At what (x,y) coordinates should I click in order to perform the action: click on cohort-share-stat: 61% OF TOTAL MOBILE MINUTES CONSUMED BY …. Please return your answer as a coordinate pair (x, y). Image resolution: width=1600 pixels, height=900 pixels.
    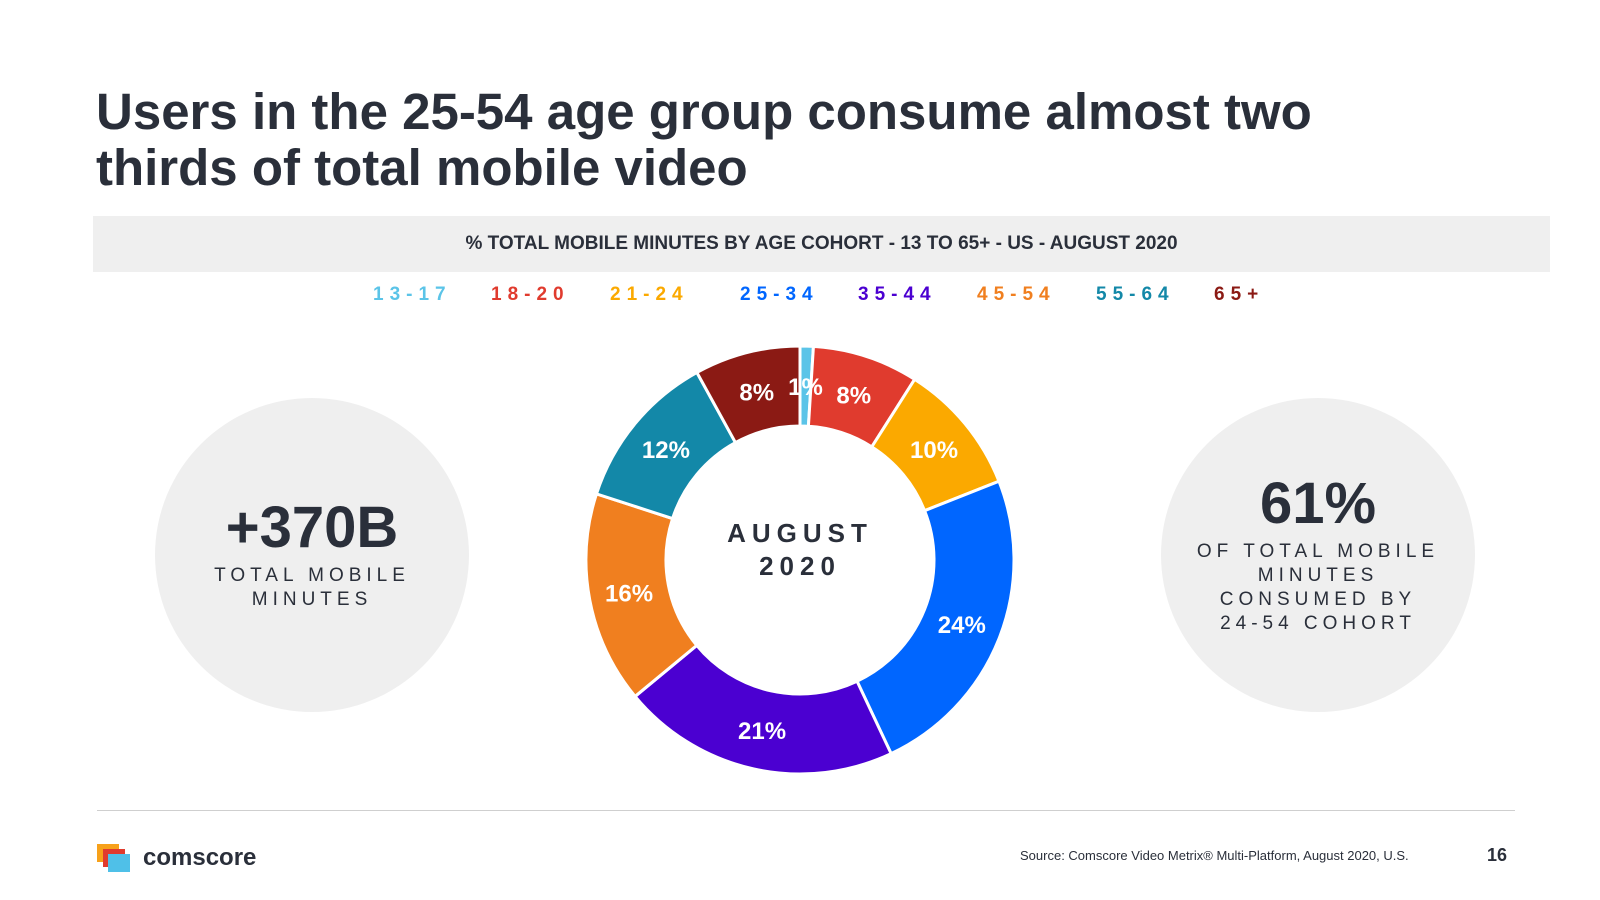
    Looking at the image, I should click on (1318, 555).